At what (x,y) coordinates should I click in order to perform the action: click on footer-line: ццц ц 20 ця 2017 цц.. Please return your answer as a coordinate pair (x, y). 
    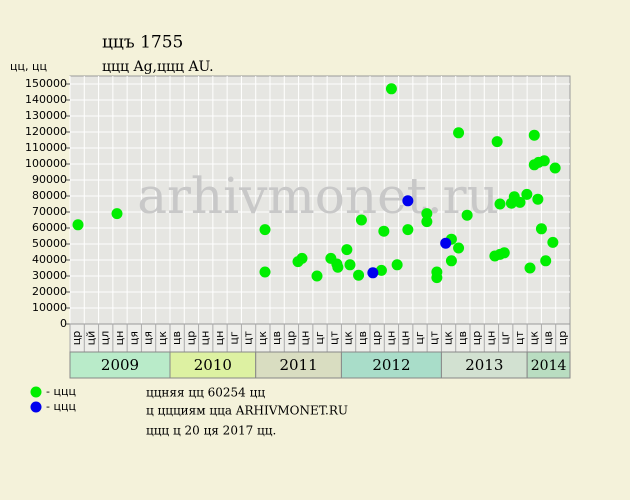
    Looking at the image, I should click on (211, 431).